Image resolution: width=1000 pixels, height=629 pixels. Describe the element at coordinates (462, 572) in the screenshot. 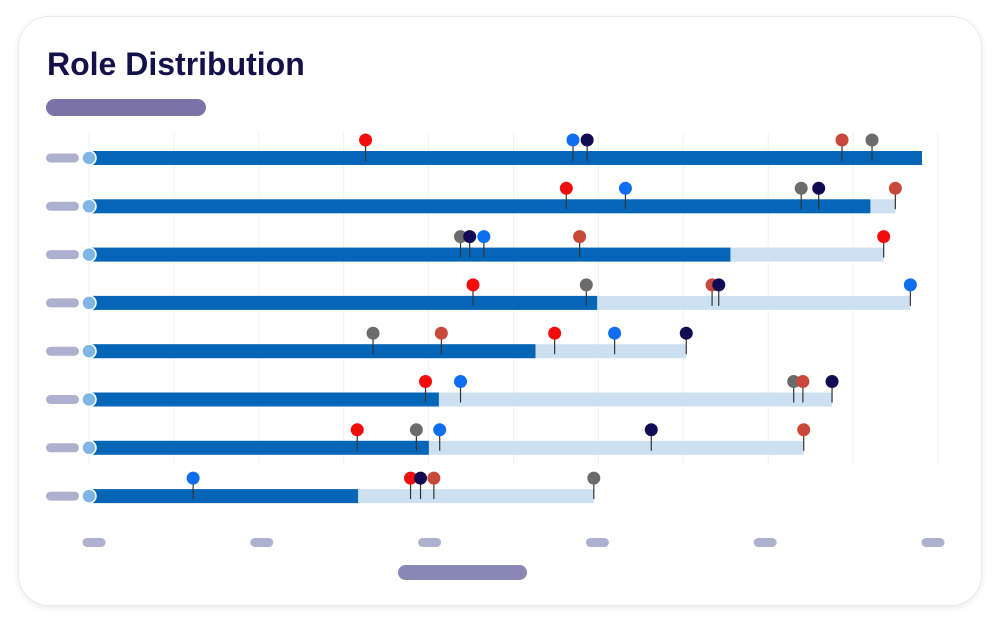

I see `x-axis-title-placeholder` at that location.